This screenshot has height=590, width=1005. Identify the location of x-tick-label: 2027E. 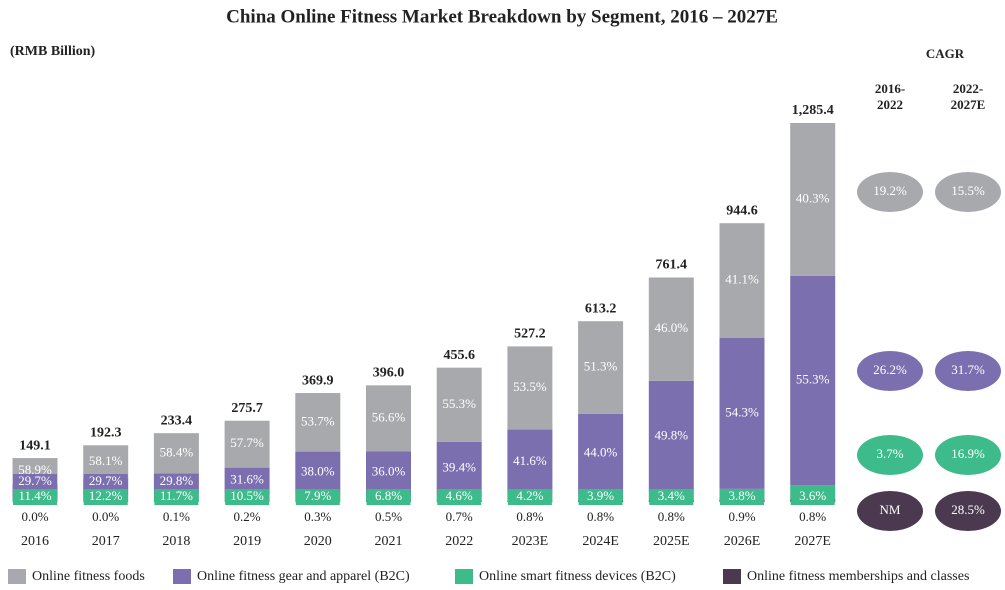
(812, 541).